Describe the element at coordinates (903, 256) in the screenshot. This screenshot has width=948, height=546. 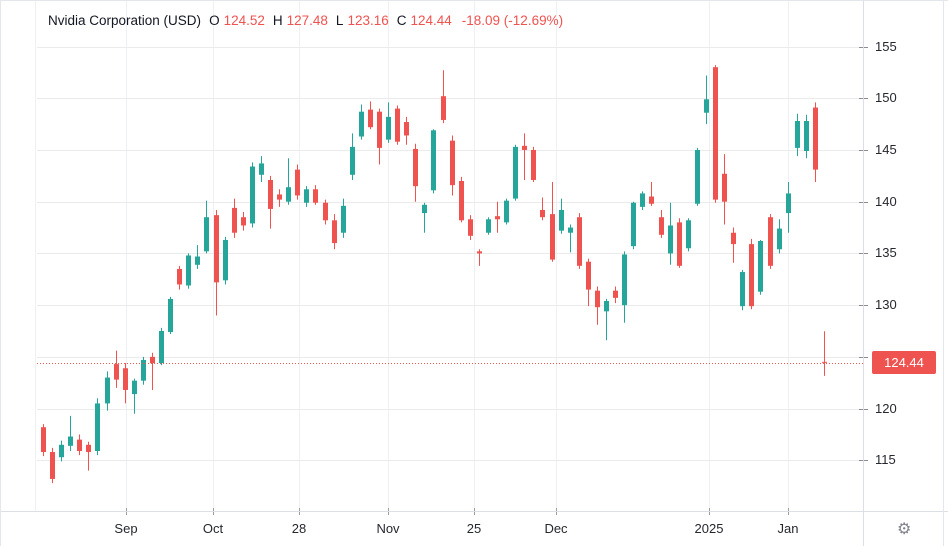
I see `price-axis: 124.44 155150145140135130125120115` at that location.